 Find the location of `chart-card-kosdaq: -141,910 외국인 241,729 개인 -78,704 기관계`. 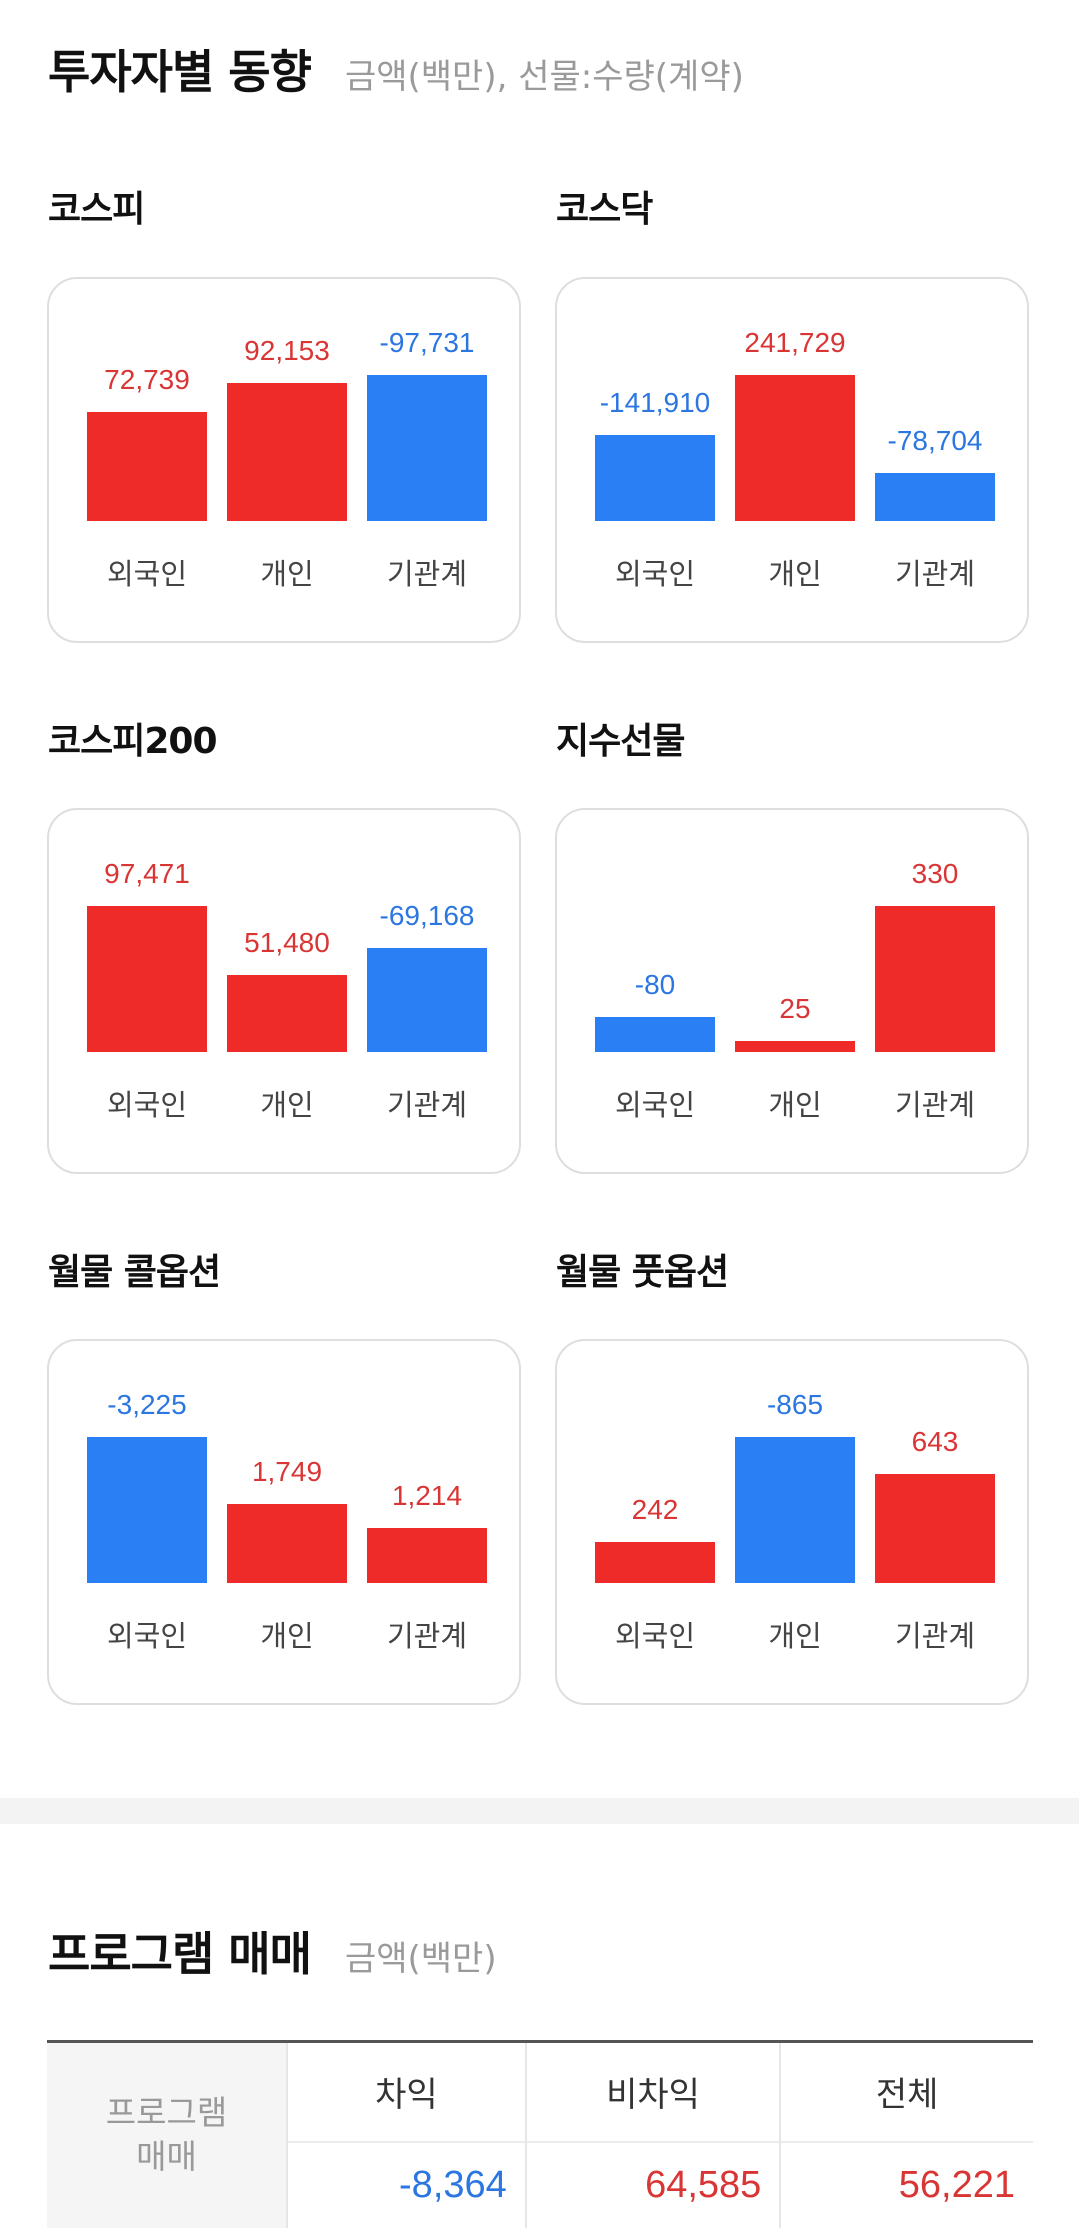

chart-card-kosdaq: -141,910 외국인 241,729 개인 -78,704 기관계 is located at coordinates (792, 460).